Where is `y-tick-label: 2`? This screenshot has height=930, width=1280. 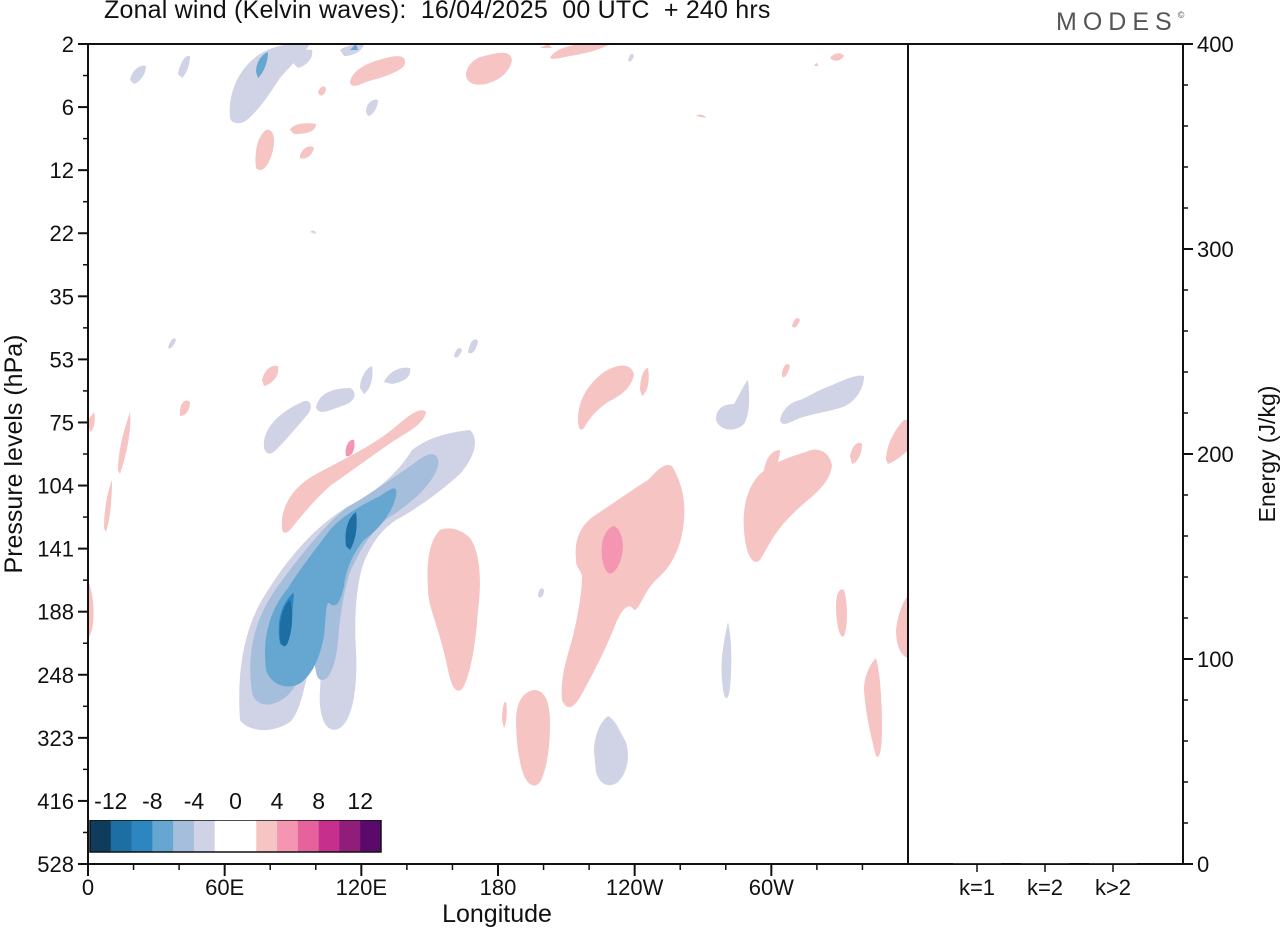 y-tick-label: 2 is located at coordinates (68, 44).